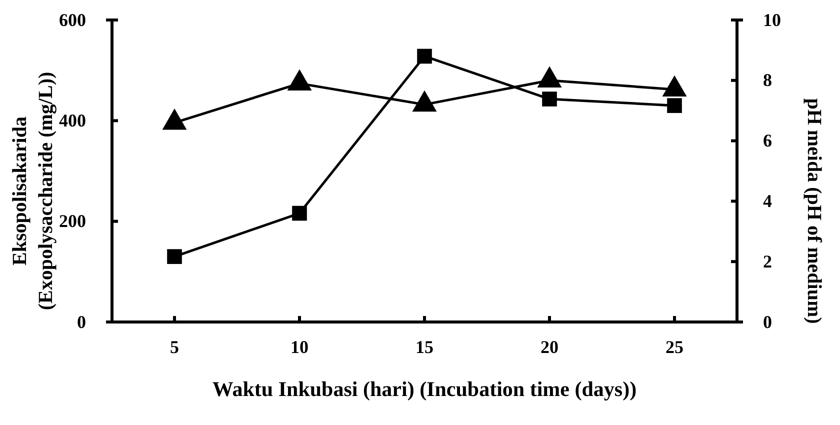 This screenshot has height=425, width=840. I want to click on y-tick-label: 400, so click(72, 120).